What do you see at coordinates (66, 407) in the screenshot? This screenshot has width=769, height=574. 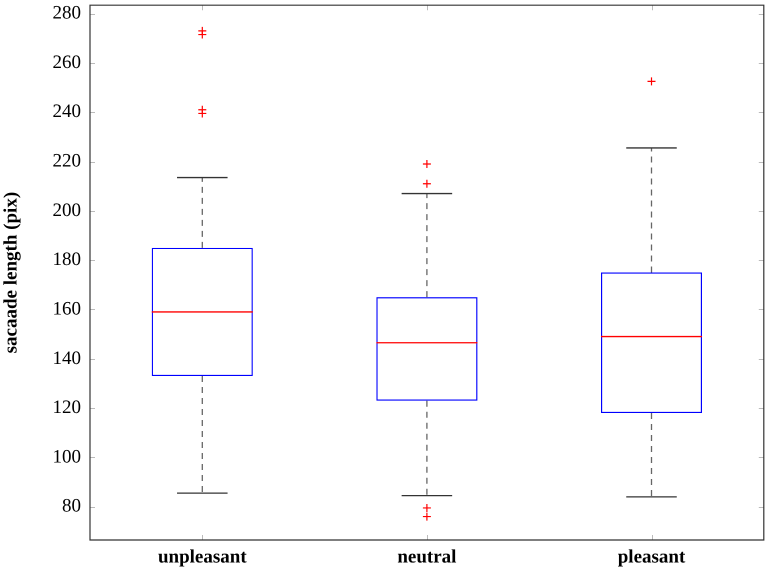 I see `y-tick-label: 120` at bounding box center [66, 407].